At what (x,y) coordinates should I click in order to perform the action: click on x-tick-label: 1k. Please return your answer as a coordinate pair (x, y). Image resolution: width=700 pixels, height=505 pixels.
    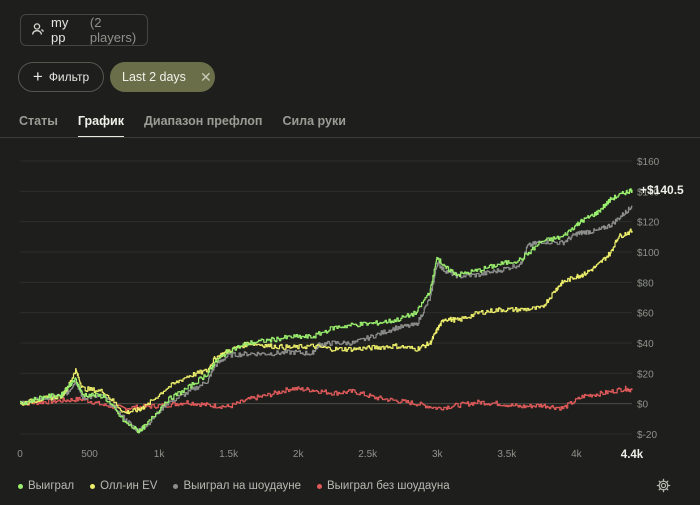
    Looking at the image, I should click on (160, 454).